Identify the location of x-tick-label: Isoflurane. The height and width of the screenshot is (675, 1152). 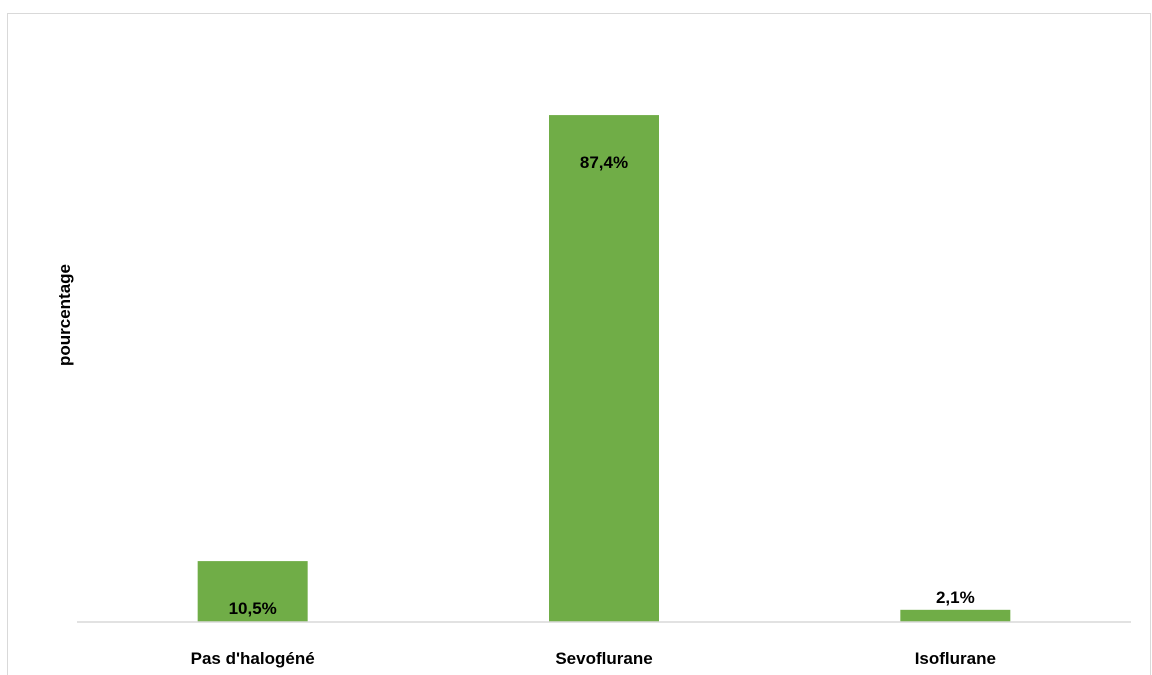
(955, 658).